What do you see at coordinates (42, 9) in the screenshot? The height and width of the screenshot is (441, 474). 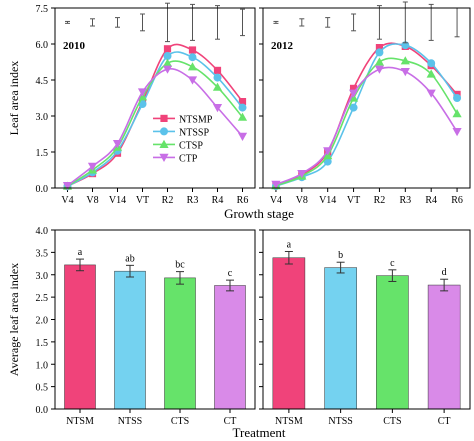 I see `y-tick-label: 7.5` at bounding box center [42, 9].